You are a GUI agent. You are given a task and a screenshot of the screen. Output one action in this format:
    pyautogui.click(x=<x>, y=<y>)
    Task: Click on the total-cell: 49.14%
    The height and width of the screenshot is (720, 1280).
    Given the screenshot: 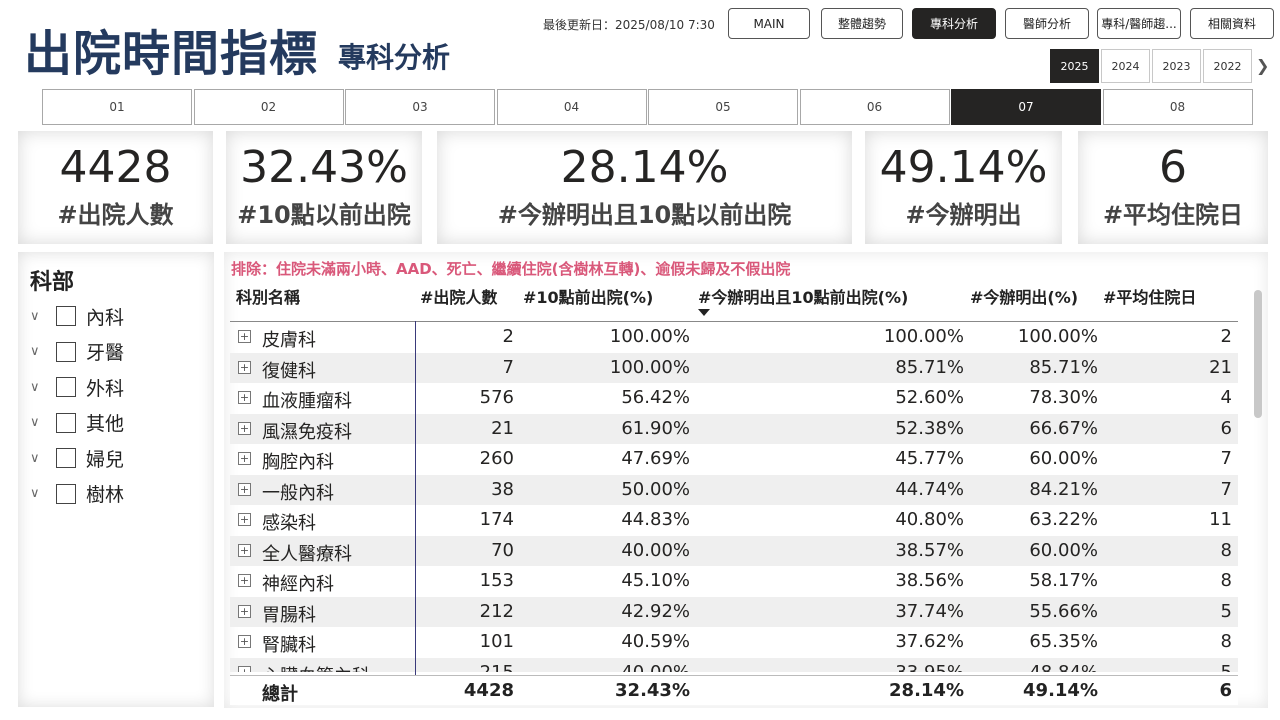 What is the action you would take?
    pyautogui.click(x=1060, y=690)
    